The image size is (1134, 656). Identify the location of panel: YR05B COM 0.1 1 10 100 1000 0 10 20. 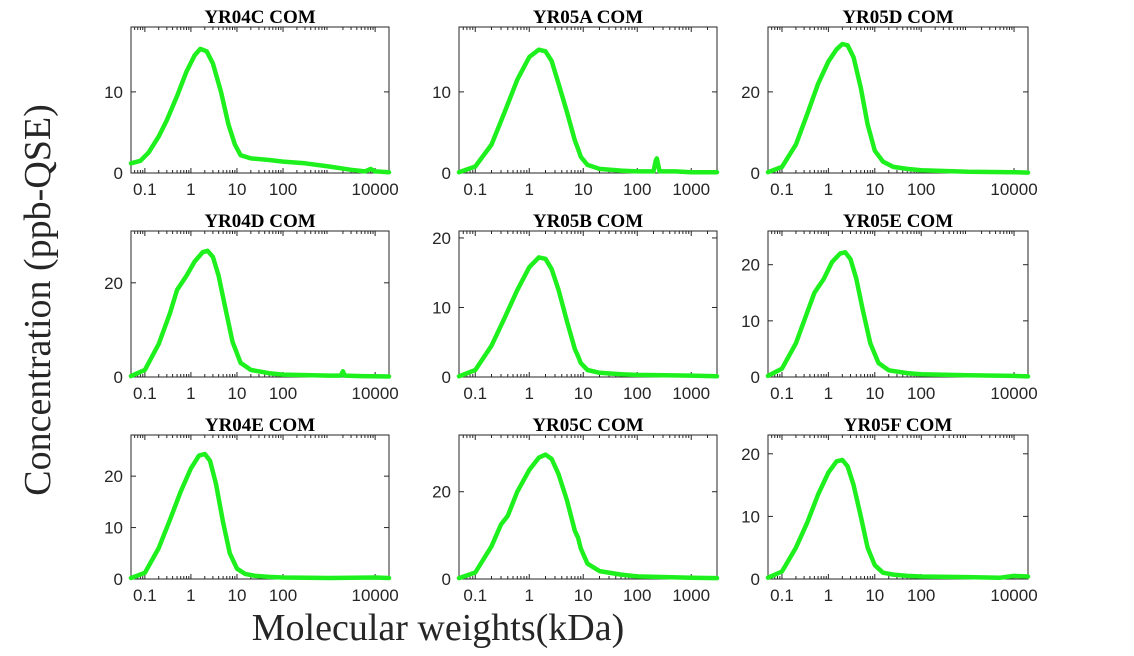
(576, 307).